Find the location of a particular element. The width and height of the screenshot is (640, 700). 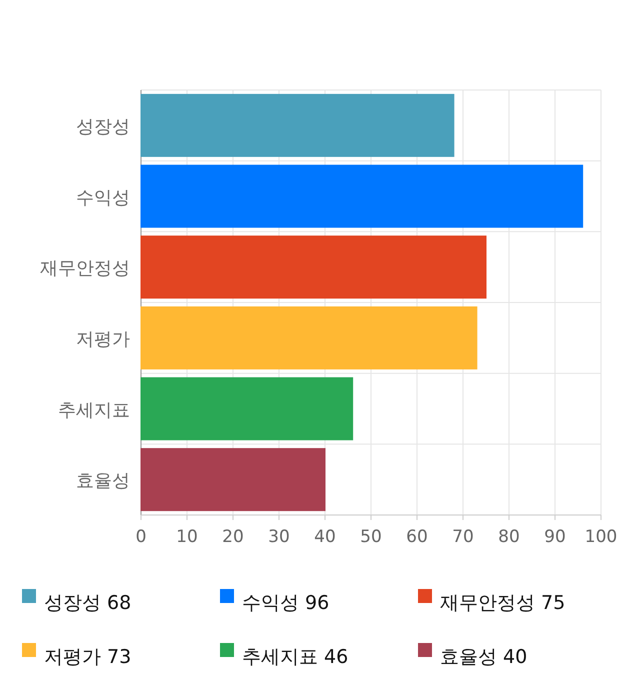

y-tick-label: 성장성 is located at coordinates (103, 127).